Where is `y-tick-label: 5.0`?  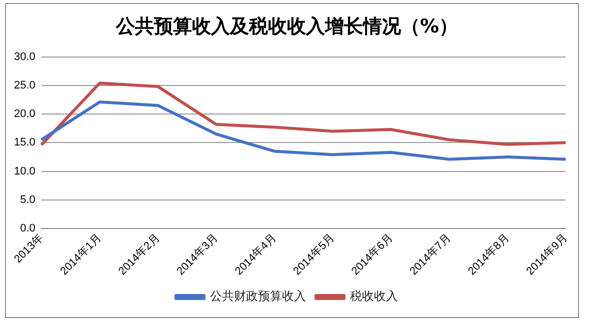 y-tick-label: 5.0 is located at coordinates (28, 200).